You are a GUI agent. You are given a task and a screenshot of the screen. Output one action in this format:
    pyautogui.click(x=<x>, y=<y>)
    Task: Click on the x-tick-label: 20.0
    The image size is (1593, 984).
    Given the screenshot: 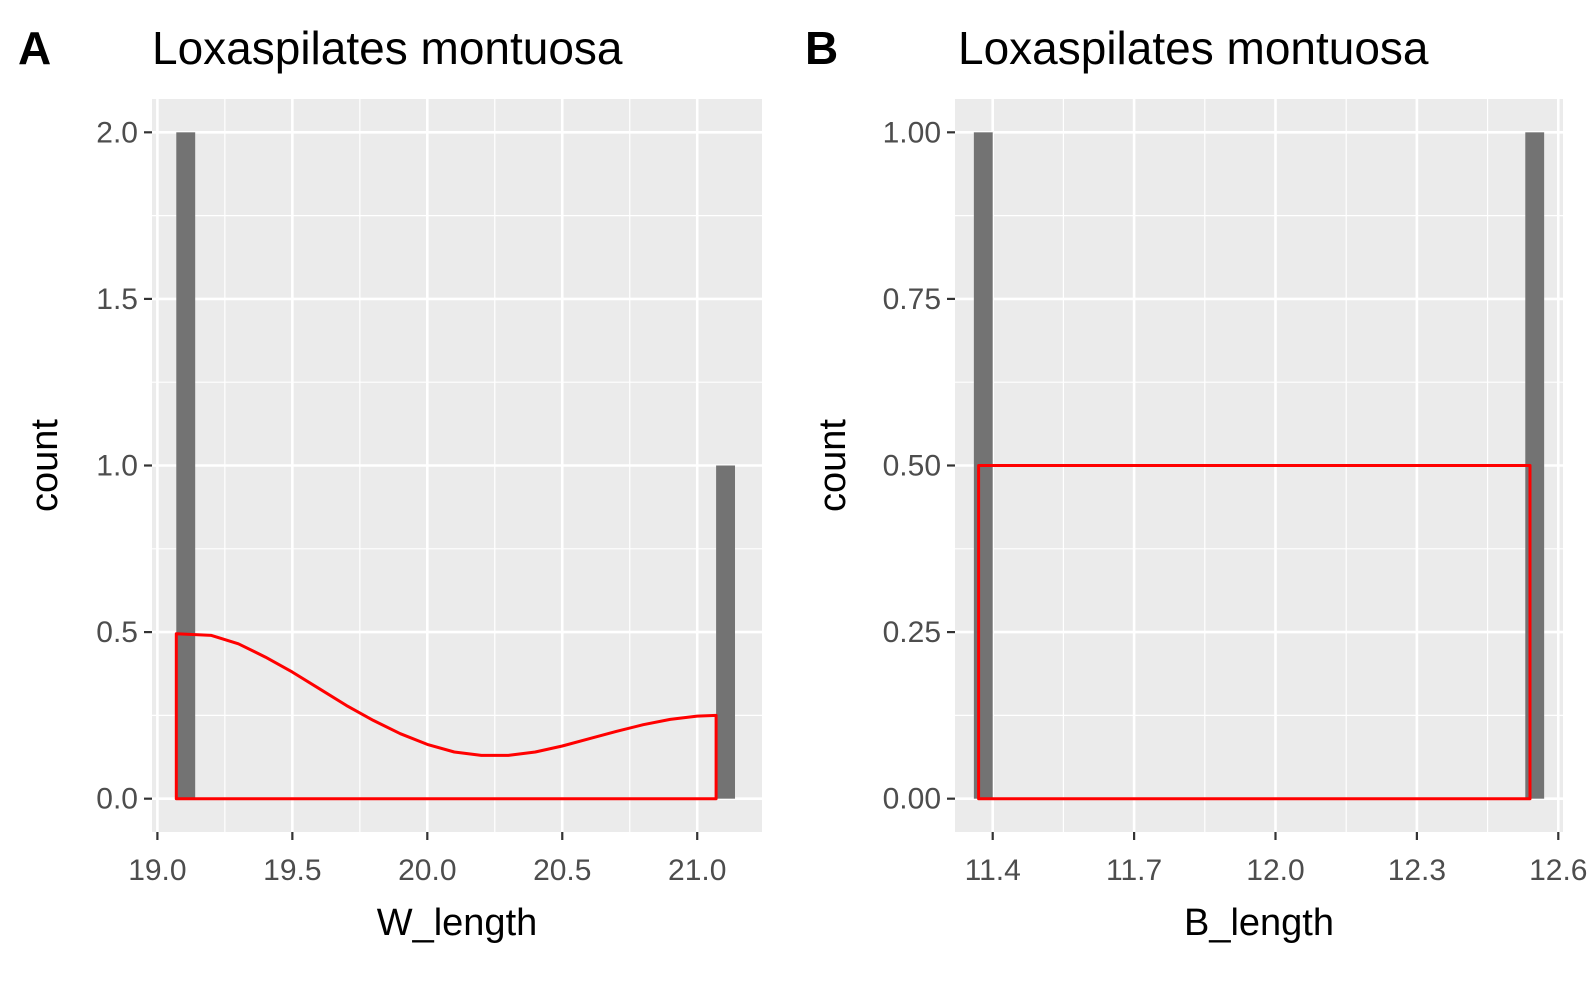 What is the action you would take?
    pyautogui.click(x=427, y=870)
    